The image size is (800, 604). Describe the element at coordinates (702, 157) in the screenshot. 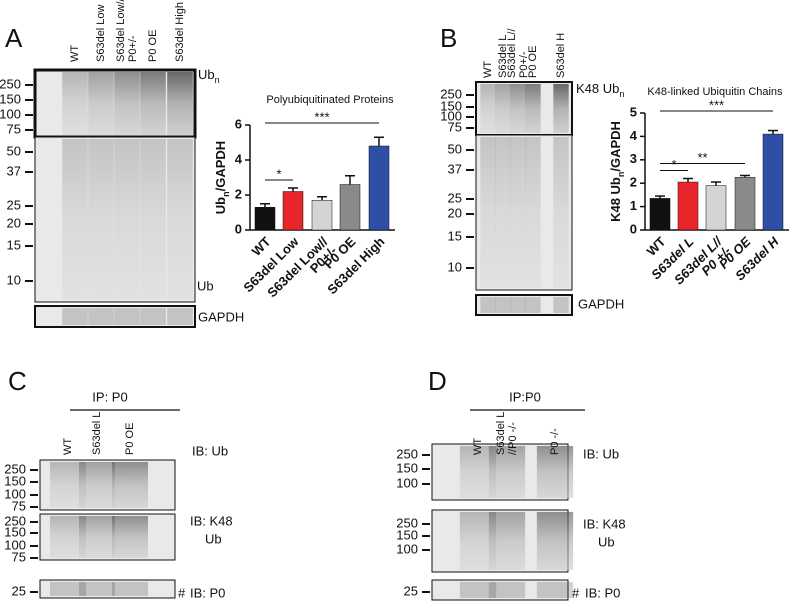

I see `significance-label: **` at that location.